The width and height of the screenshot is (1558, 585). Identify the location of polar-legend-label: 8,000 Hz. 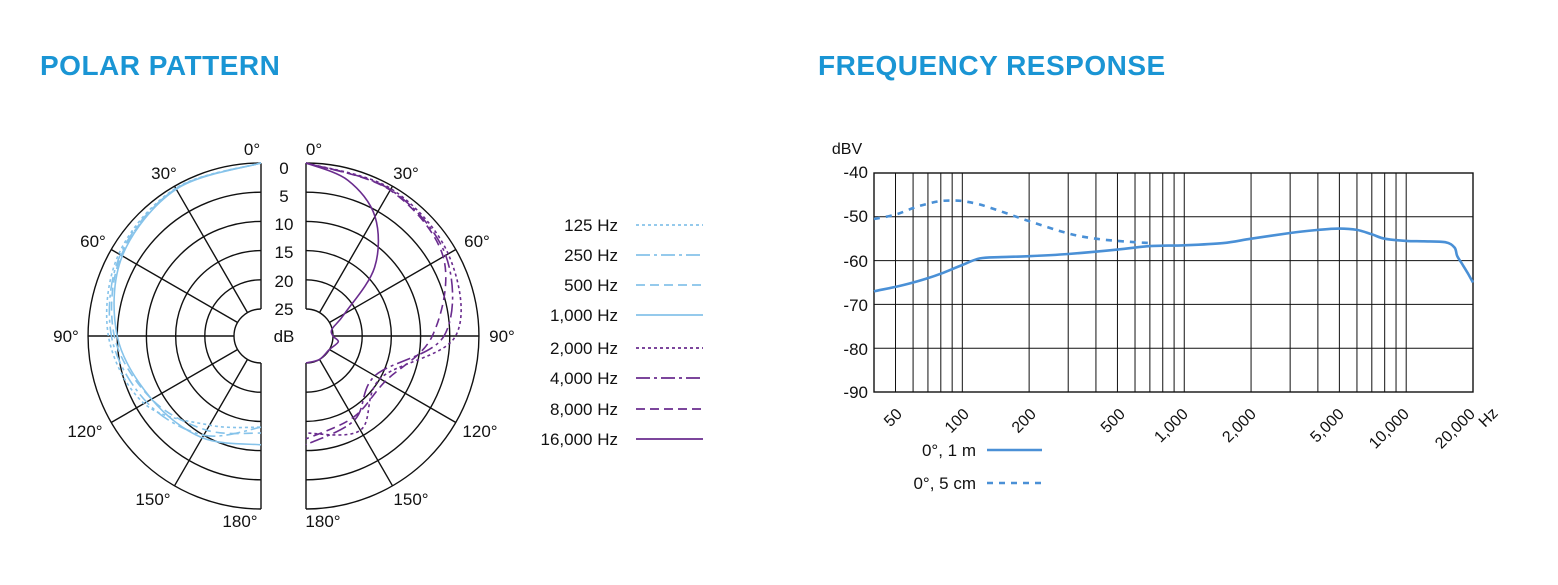
(584, 409).